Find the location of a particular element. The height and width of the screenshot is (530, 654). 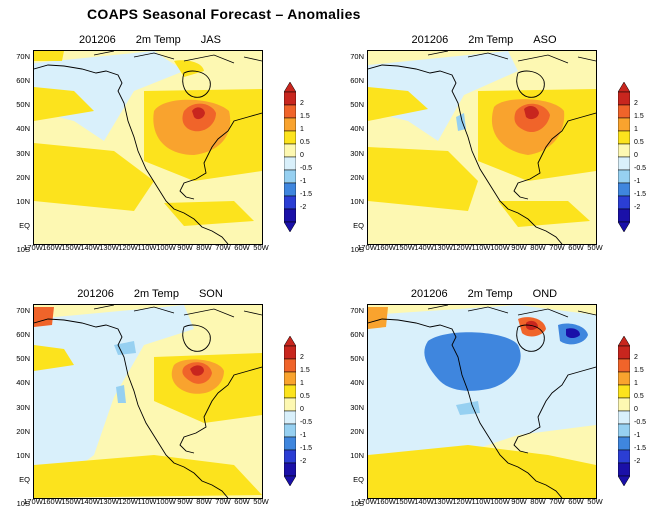

colorbar-tick-label: 0 is located at coordinates (302, 155).